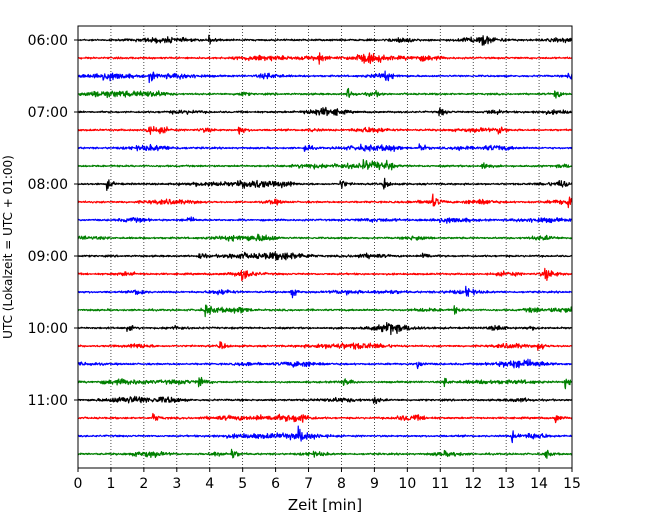 The height and width of the screenshot is (520, 650). I want to click on y-tick-label: 10:00, so click(48, 329).